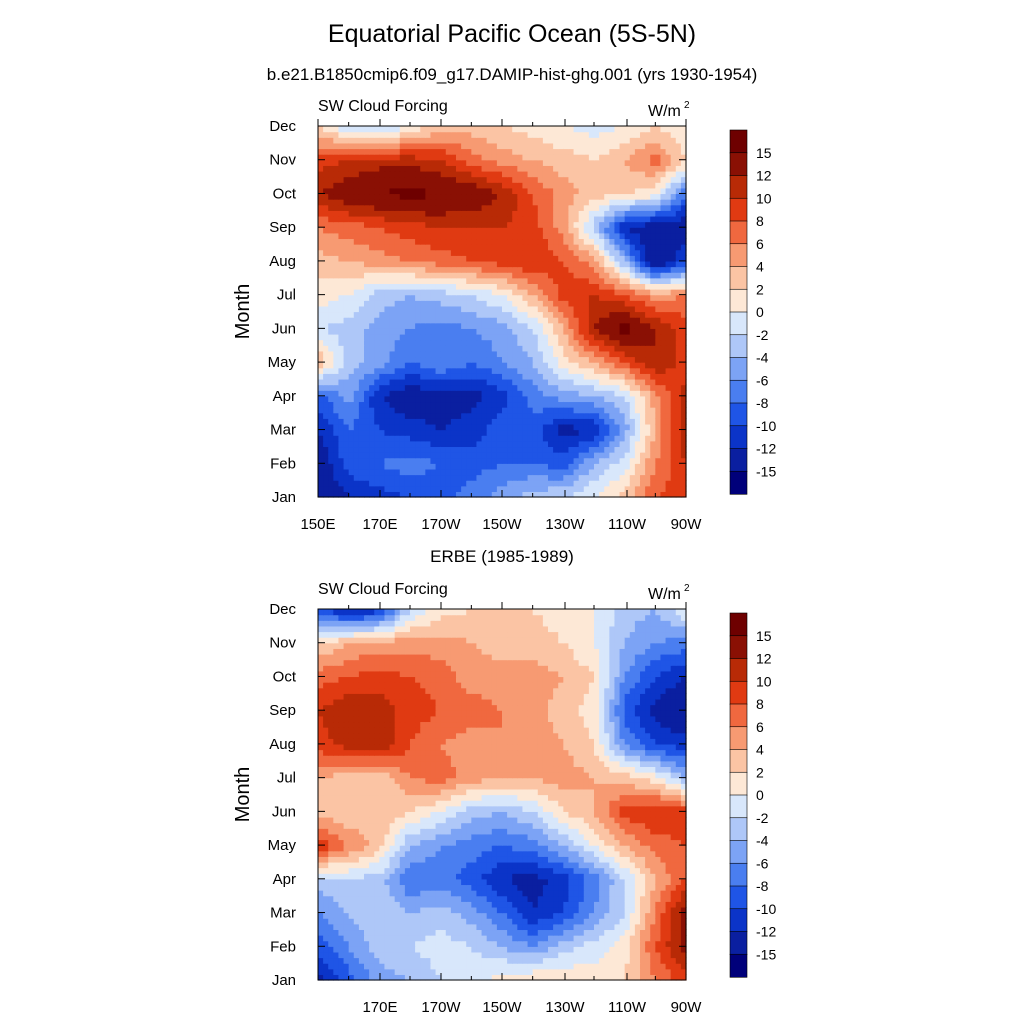 The height and width of the screenshot is (1024, 1024). What do you see at coordinates (383, 106) in the screenshot?
I see `left-string: SW Cloud Forcing` at bounding box center [383, 106].